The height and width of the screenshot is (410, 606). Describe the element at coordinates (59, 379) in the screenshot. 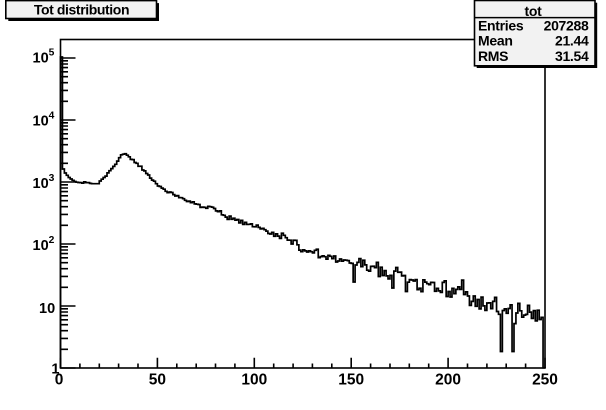

I see `svg-text: 0` at that location.